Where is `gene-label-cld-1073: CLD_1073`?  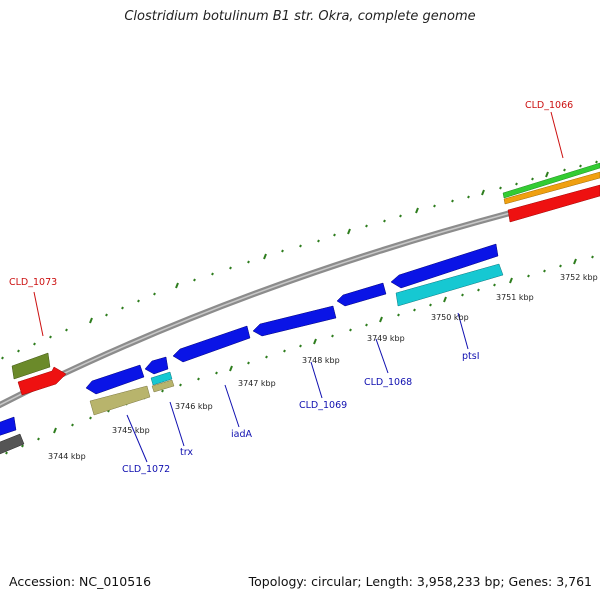
gene-label-cld-1073: CLD_1073 is located at coordinates (33, 282).